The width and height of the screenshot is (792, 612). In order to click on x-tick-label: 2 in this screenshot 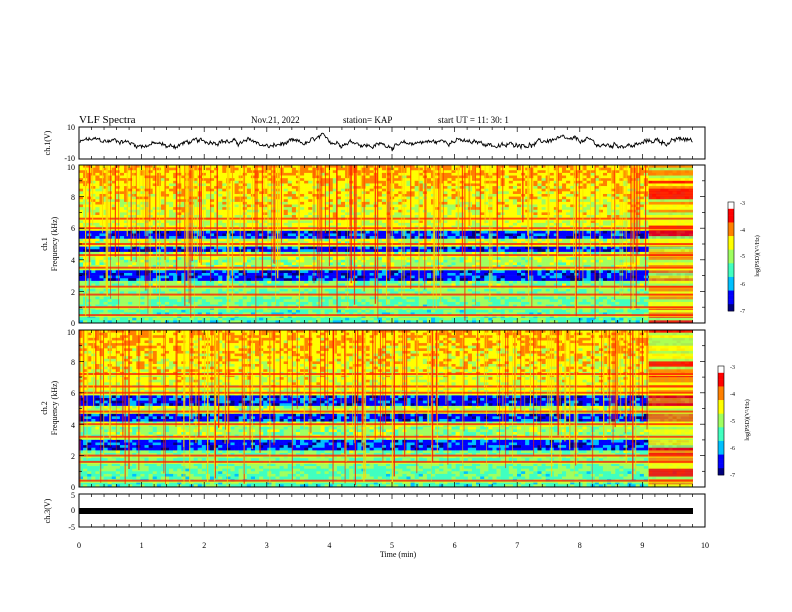, I will do `click(204, 545)`.